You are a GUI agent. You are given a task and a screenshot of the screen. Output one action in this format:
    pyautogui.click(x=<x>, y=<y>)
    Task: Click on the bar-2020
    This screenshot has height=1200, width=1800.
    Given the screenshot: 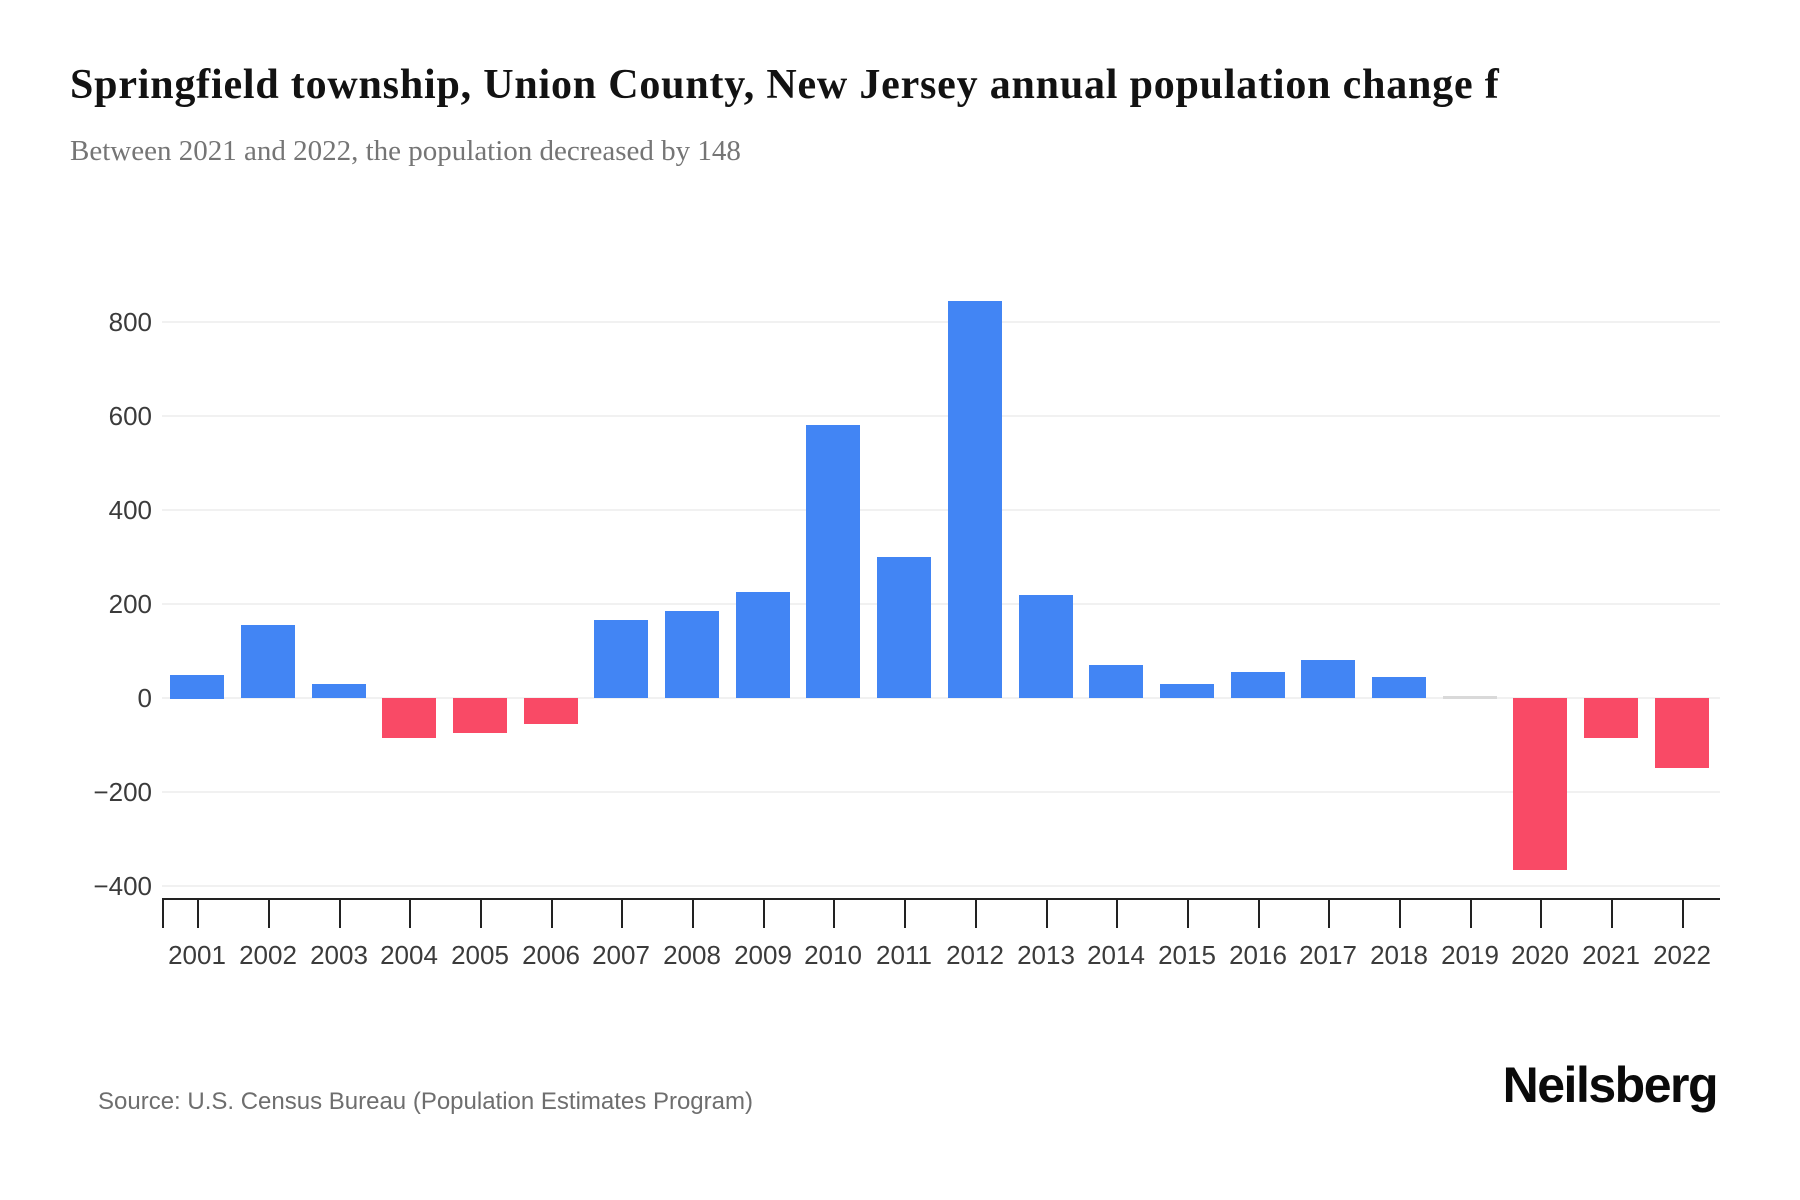 What is the action you would take?
    pyautogui.click(x=1540, y=784)
    